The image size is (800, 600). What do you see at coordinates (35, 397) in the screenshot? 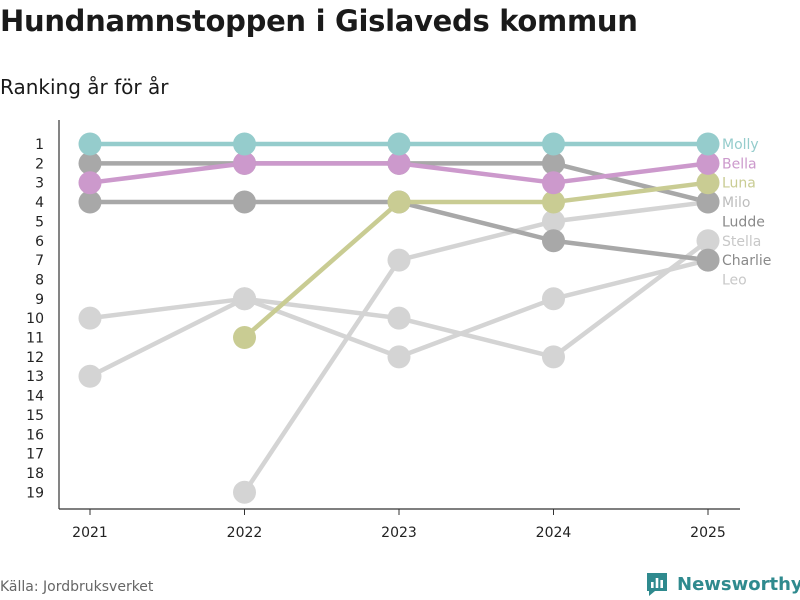
I see `y-tick-label: 14` at bounding box center [35, 397].